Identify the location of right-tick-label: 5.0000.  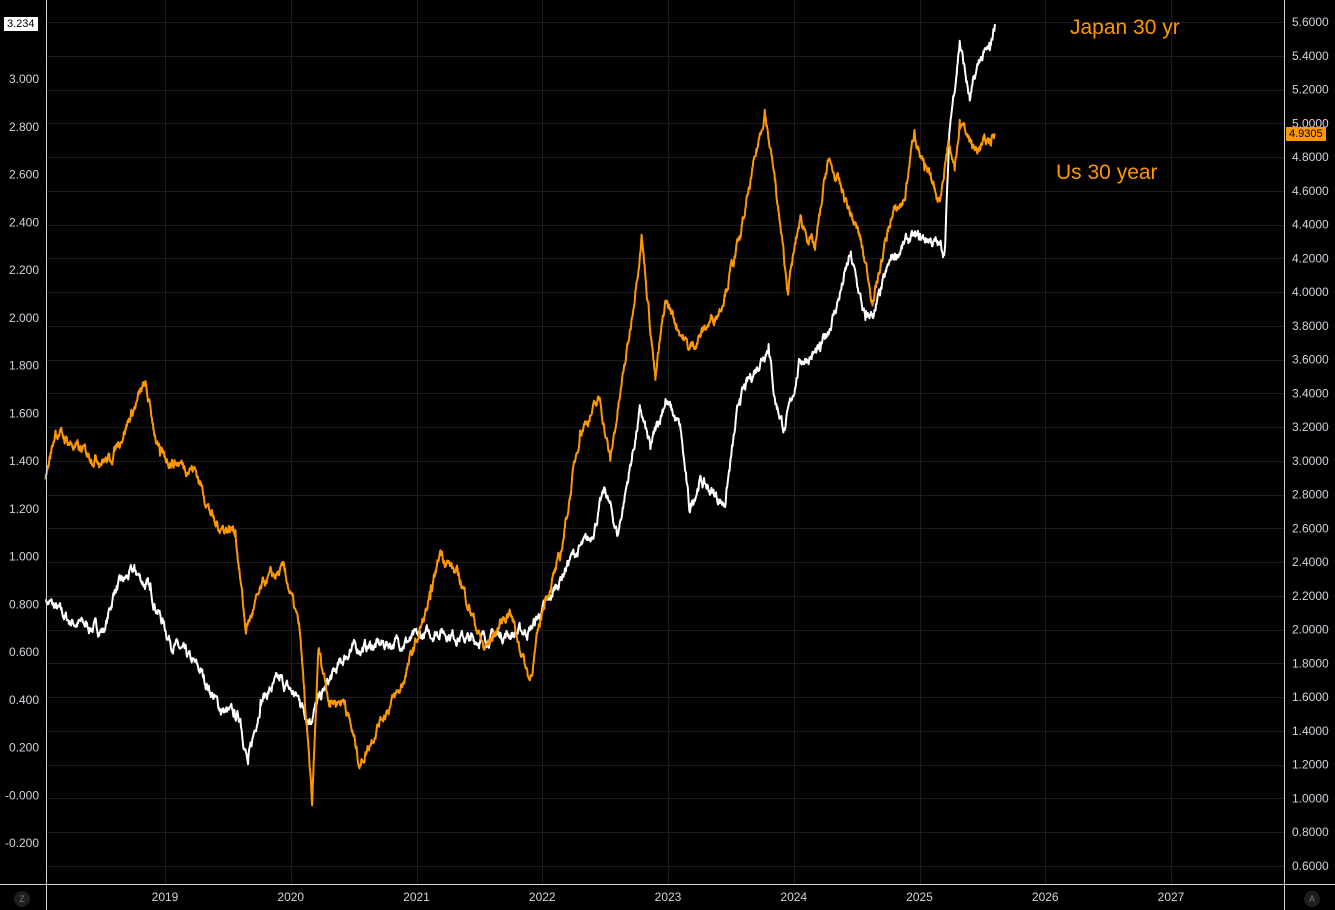
(1310, 123).